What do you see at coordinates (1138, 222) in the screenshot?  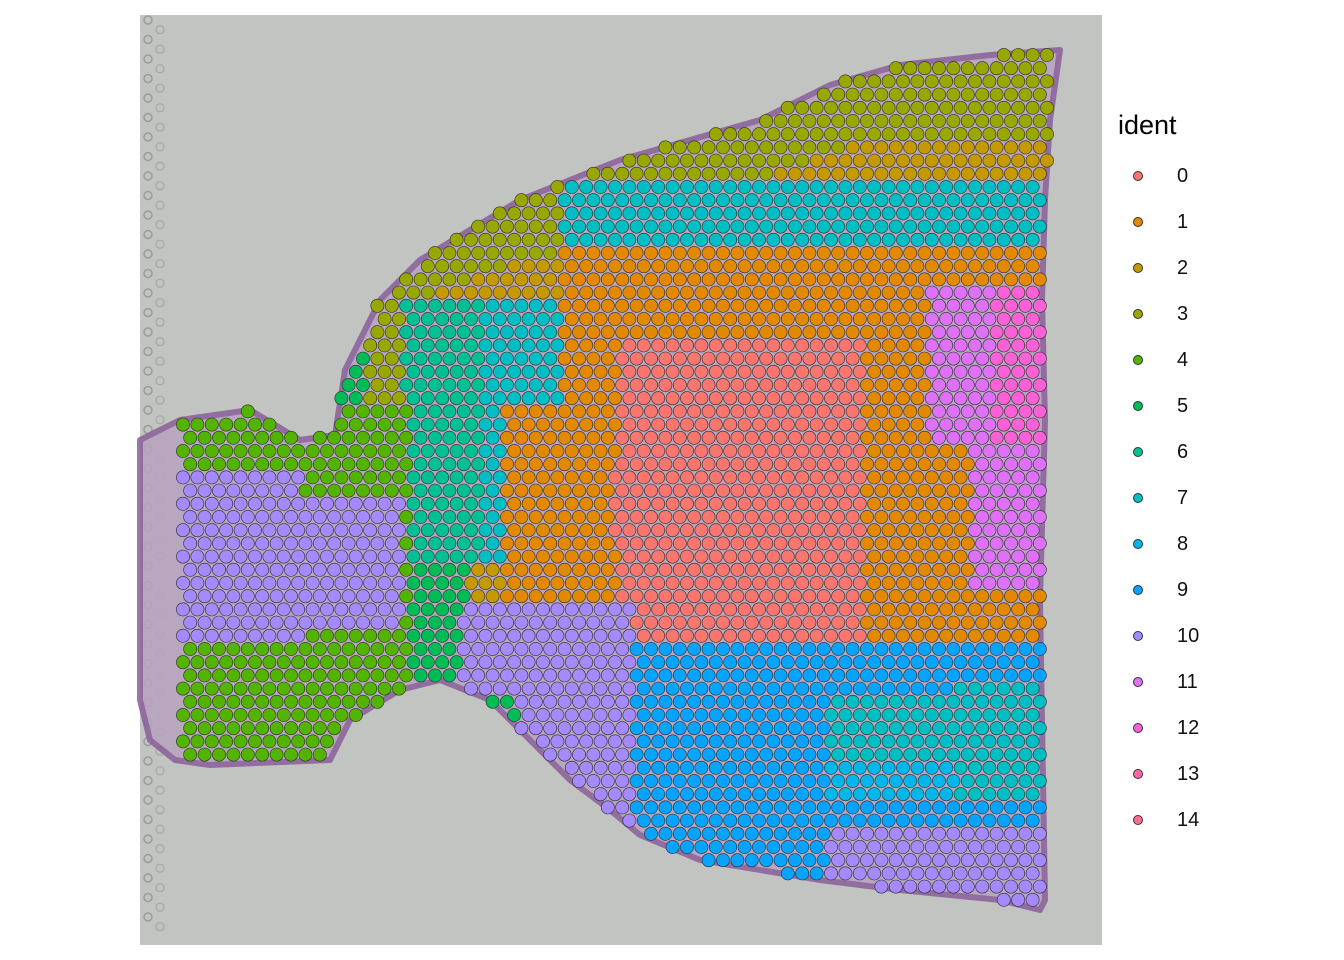 I see `legend-key` at bounding box center [1138, 222].